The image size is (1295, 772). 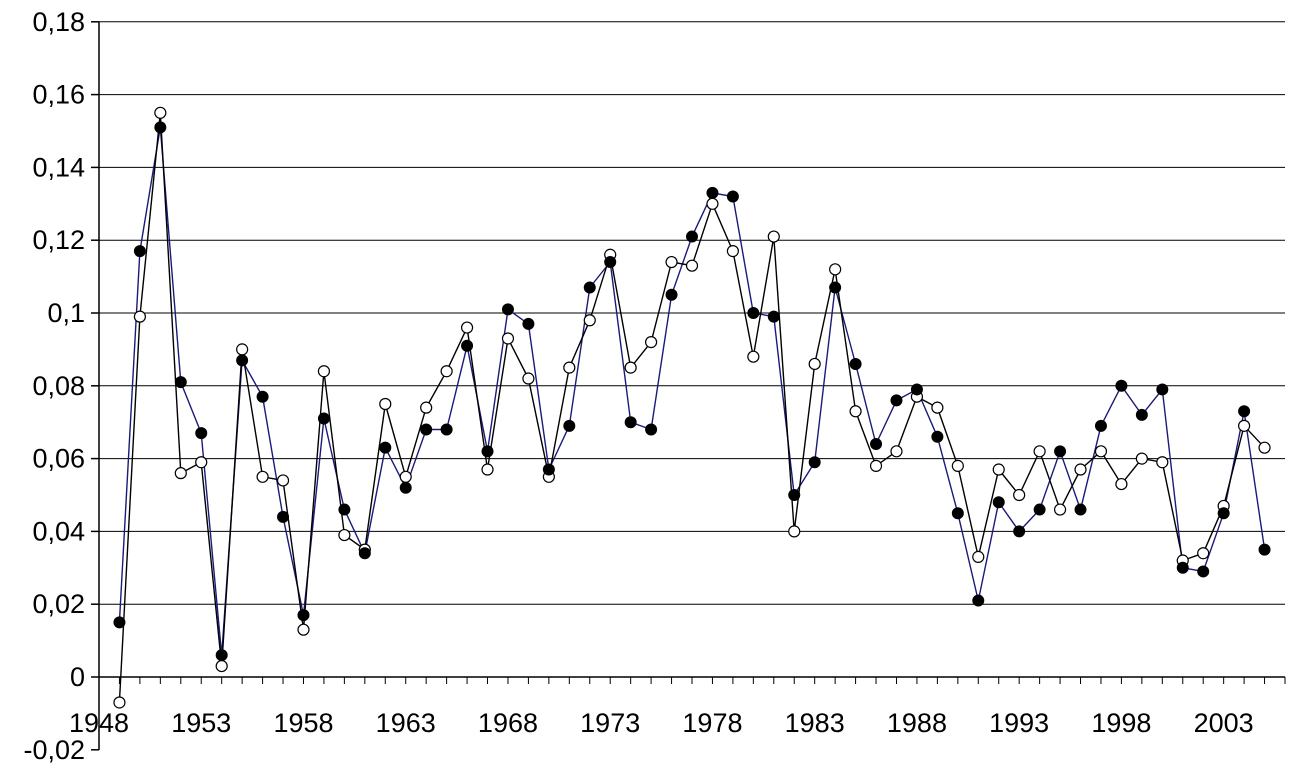 I want to click on y-tick-label: 0,12, so click(x=58, y=240).